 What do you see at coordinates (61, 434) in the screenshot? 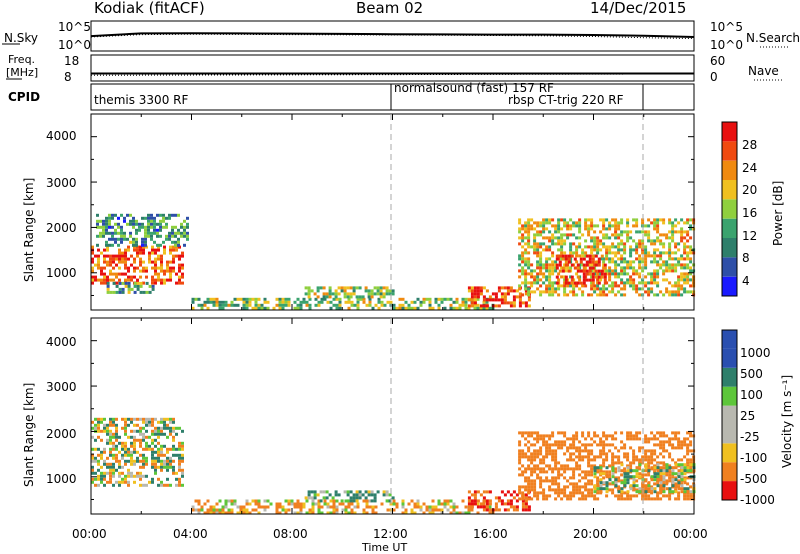
I see `vel-ytick-2000: 2000` at bounding box center [61, 434].